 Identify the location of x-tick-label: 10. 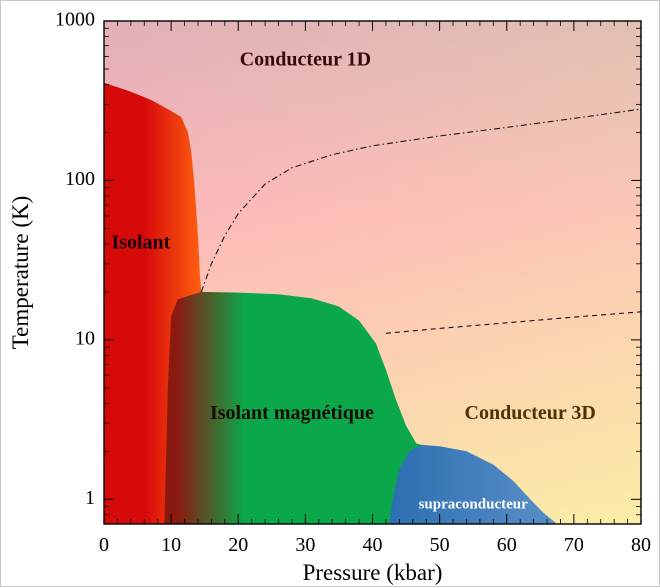
(171, 545).